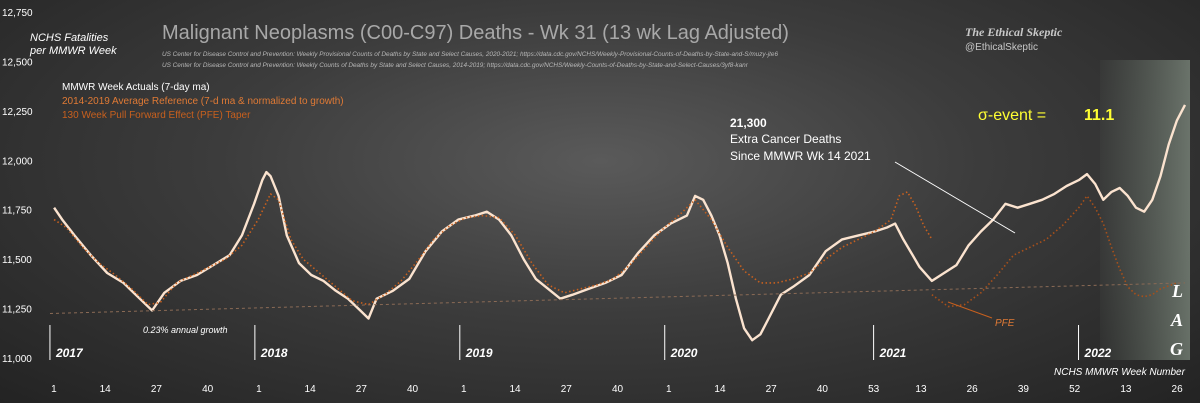  What do you see at coordinates (1098, 353) in the screenshot?
I see `year-label: 2022` at bounding box center [1098, 353].